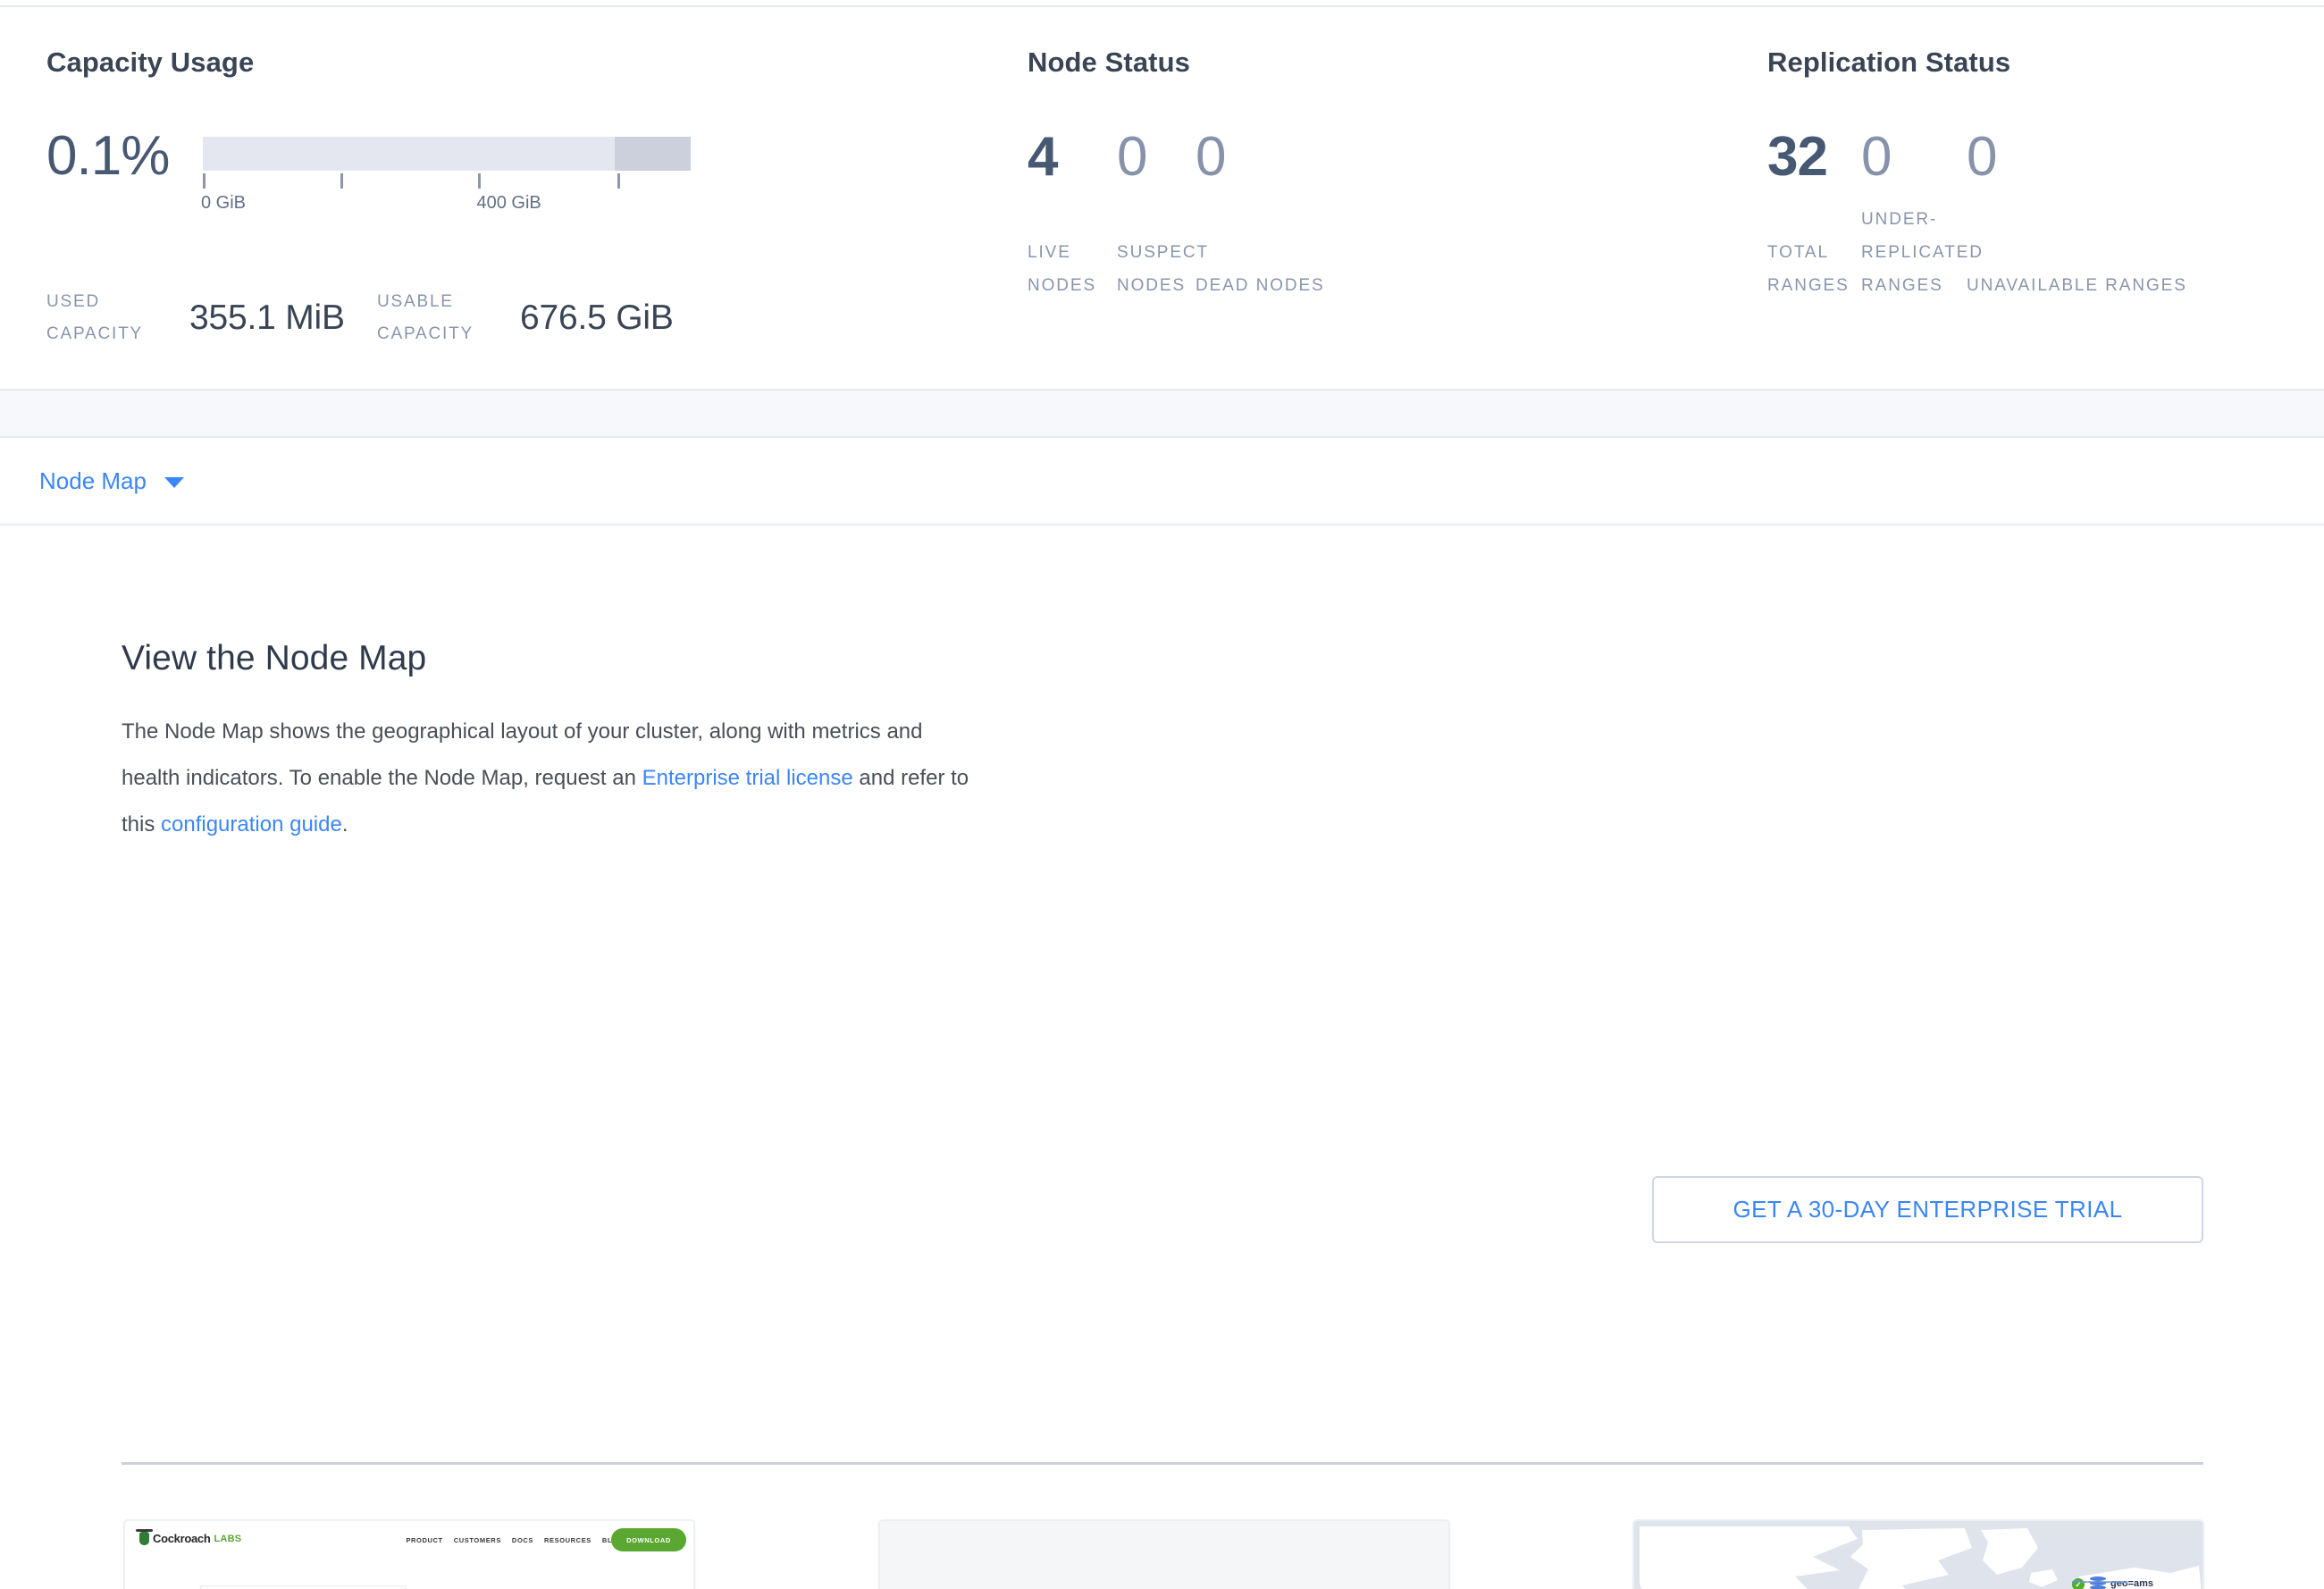  I want to click on live-nodes-value-cell: 4, so click(1072, 157).